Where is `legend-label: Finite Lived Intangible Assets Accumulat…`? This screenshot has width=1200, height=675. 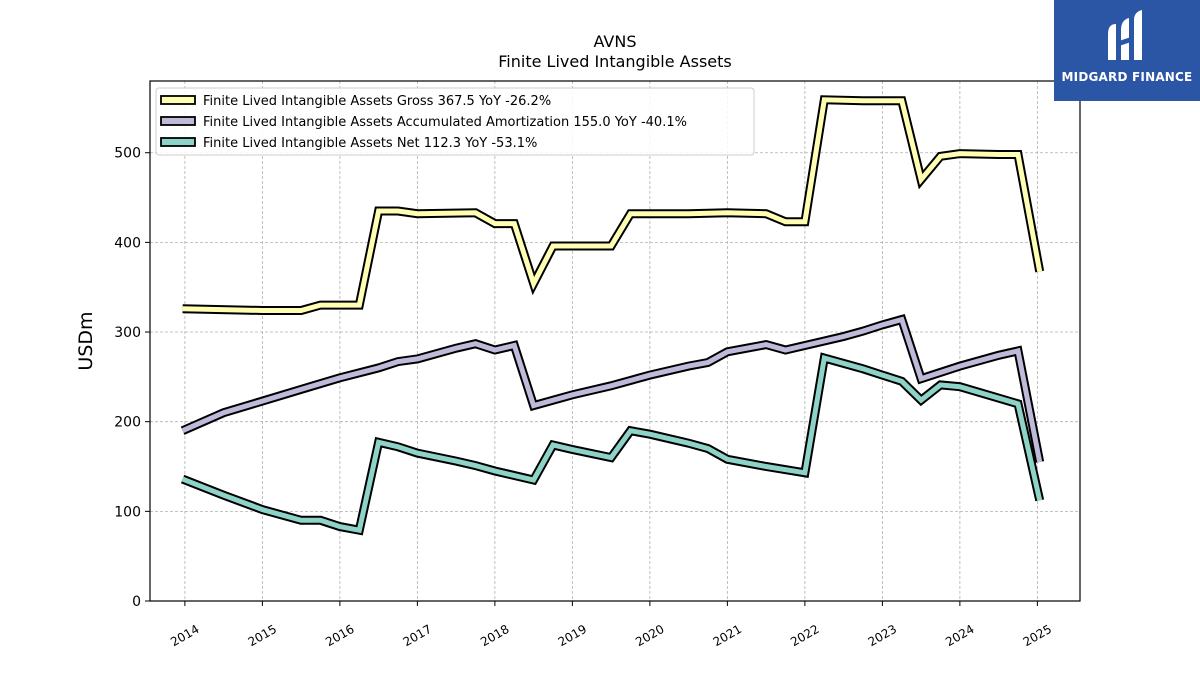 legend-label: Finite Lived Intangible Assets Accumulat… is located at coordinates (445, 122).